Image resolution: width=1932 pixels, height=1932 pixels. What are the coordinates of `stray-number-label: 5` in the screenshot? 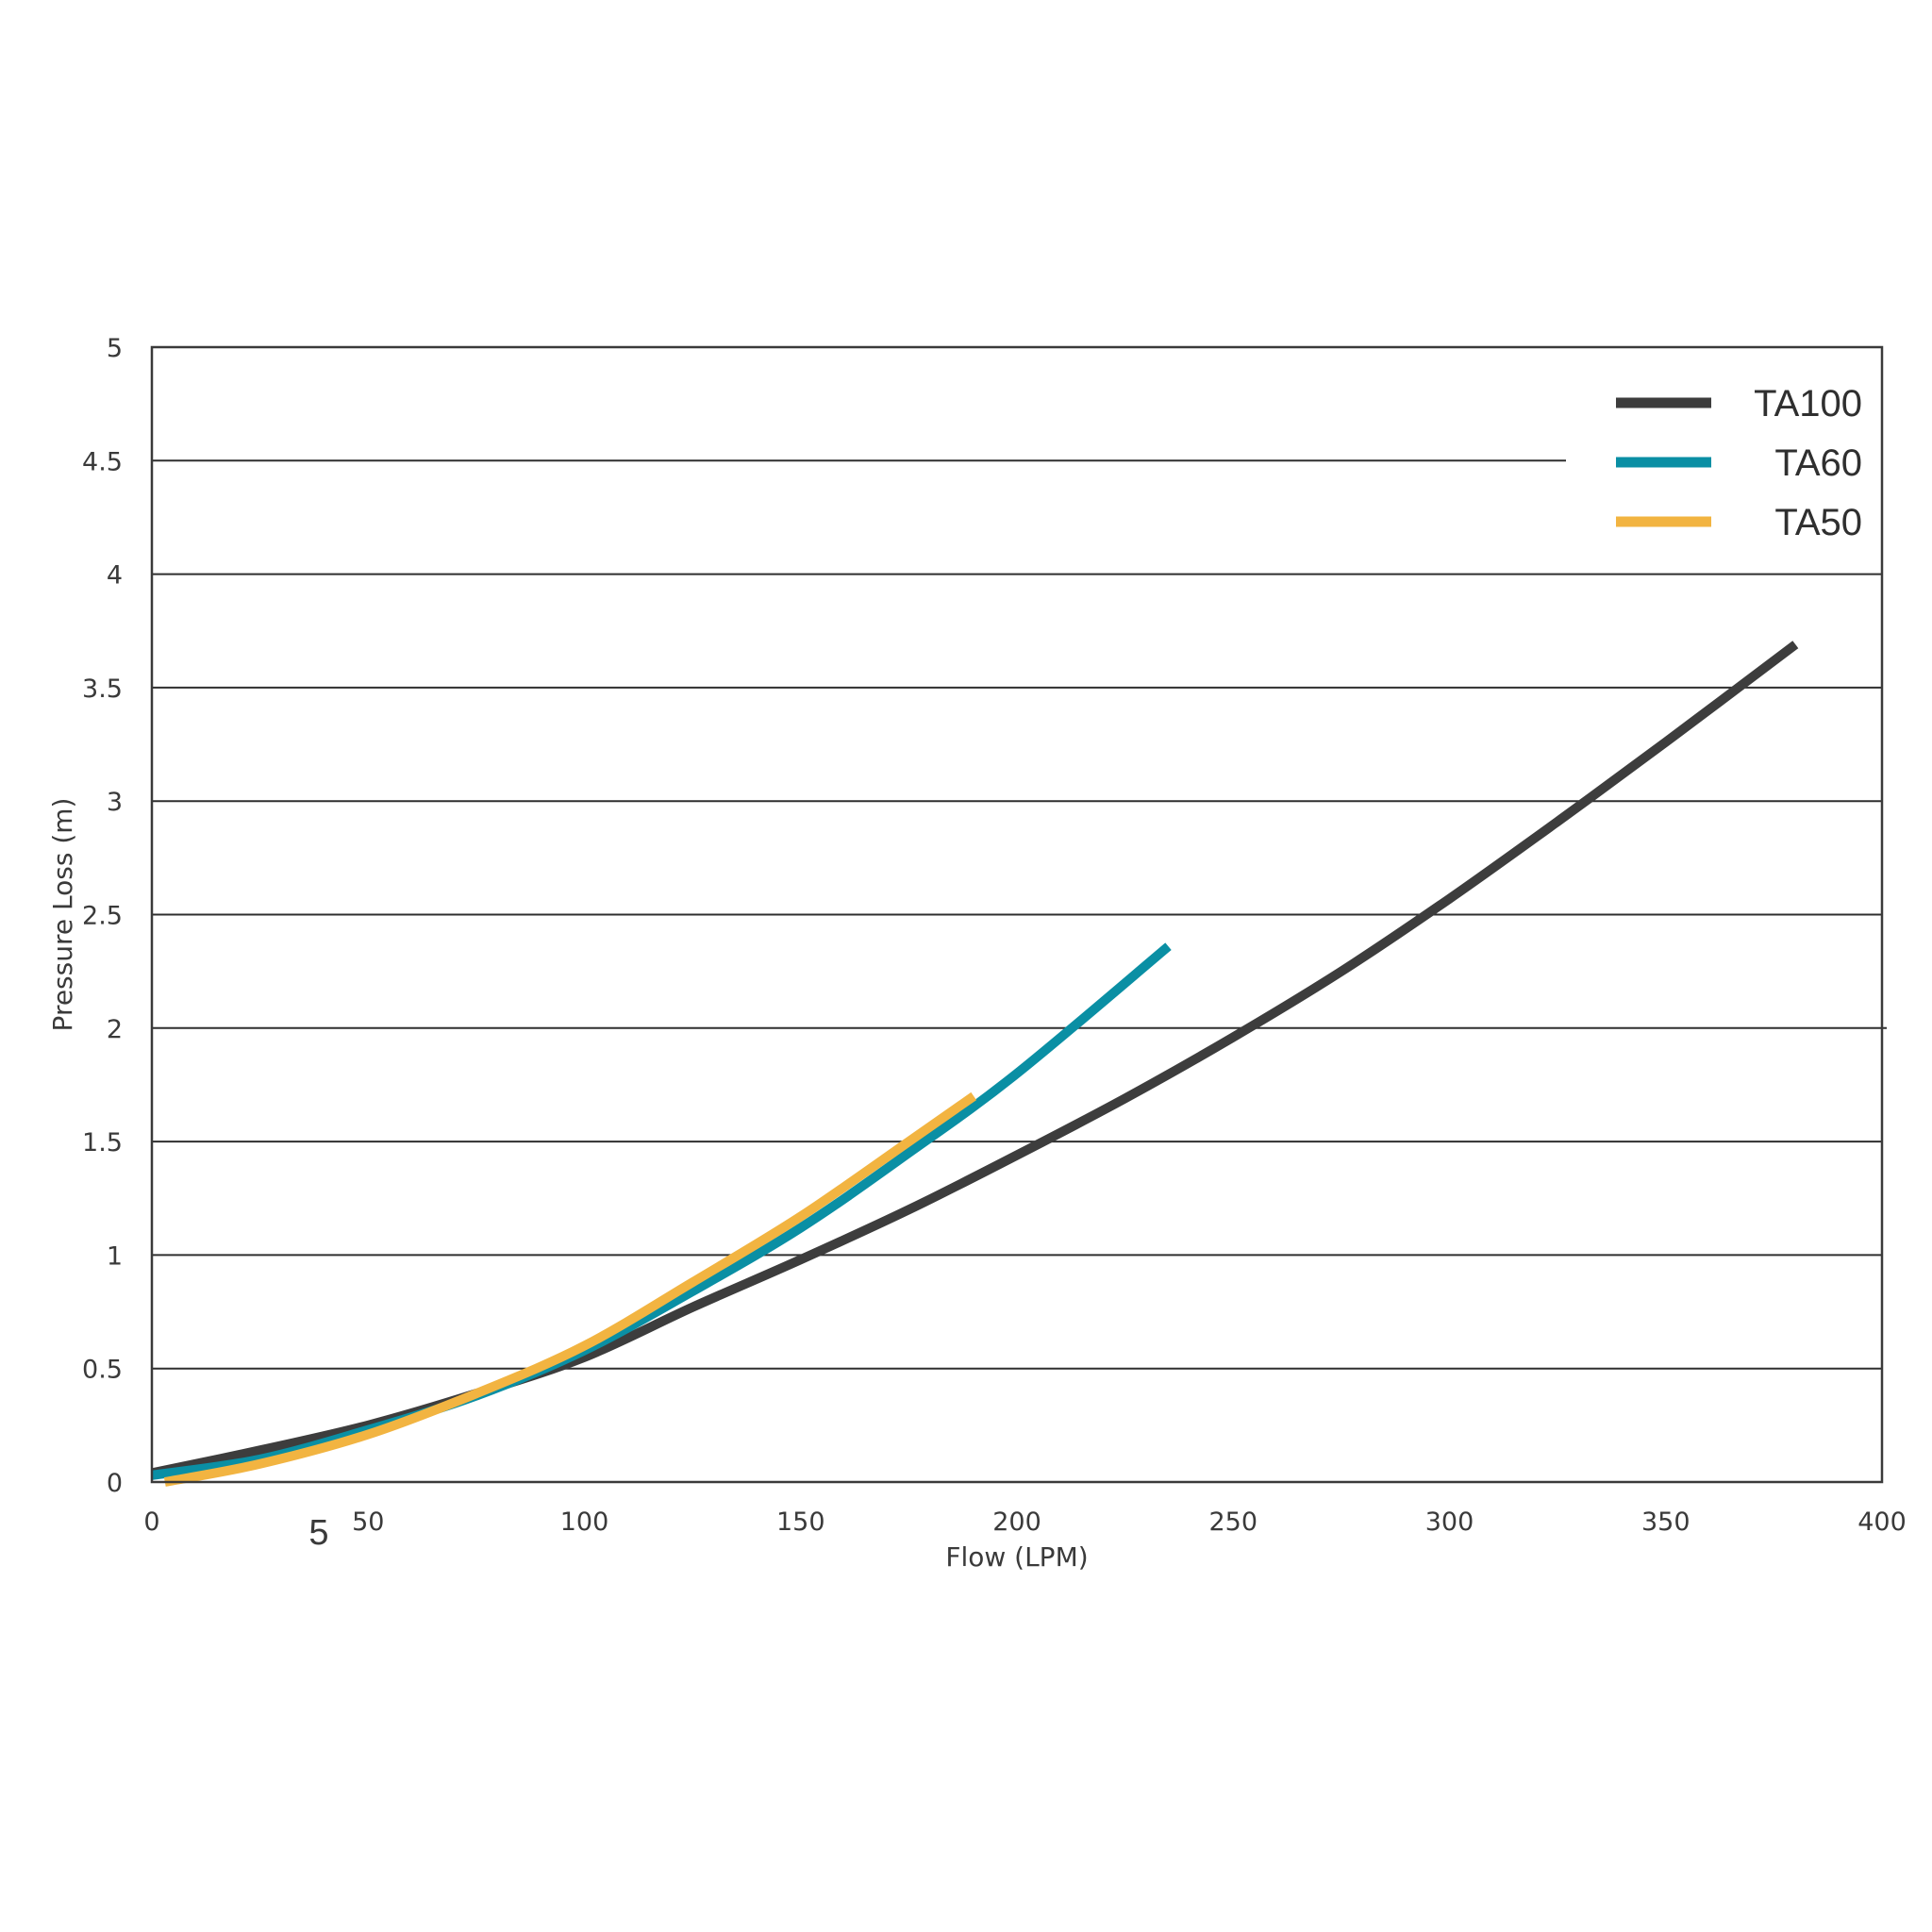 It's located at (318, 1533).